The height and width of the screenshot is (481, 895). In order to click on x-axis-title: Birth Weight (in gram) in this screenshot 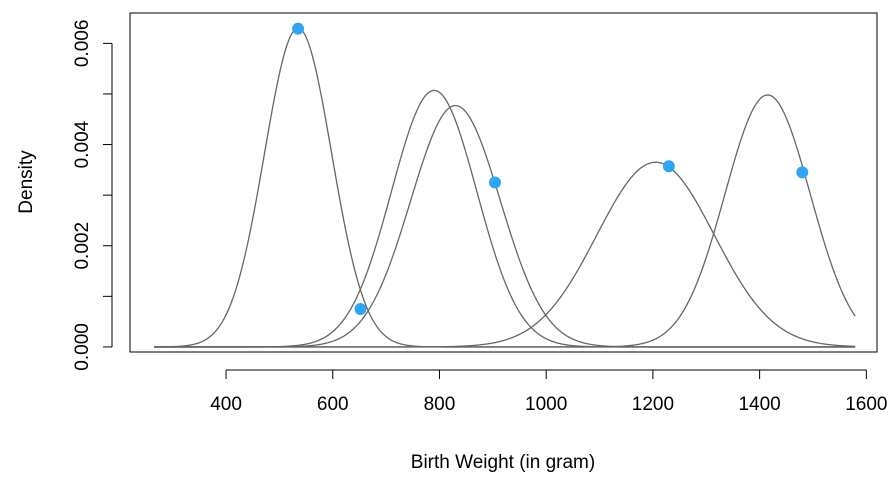, I will do `click(503, 462)`.